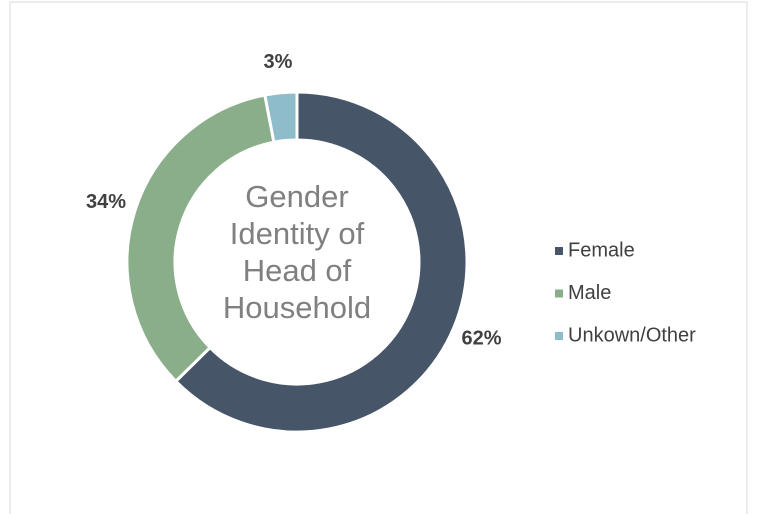  Describe the element at coordinates (278, 62) in the screenshot. I see `data-label: 3%` at that location.